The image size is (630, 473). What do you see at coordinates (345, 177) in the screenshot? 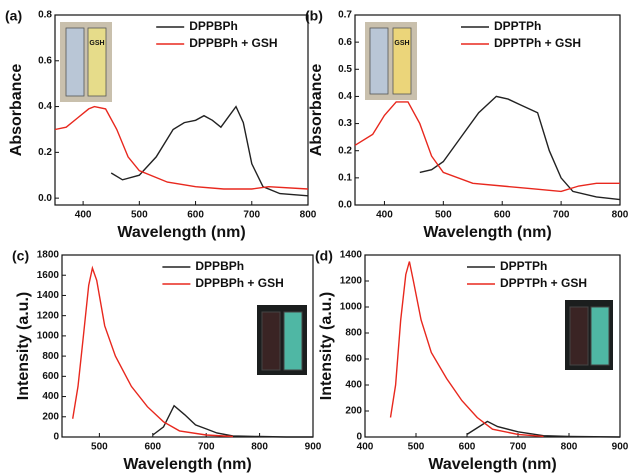
I see `y-tick-label: 0.1` at bounding box center [345, 177].